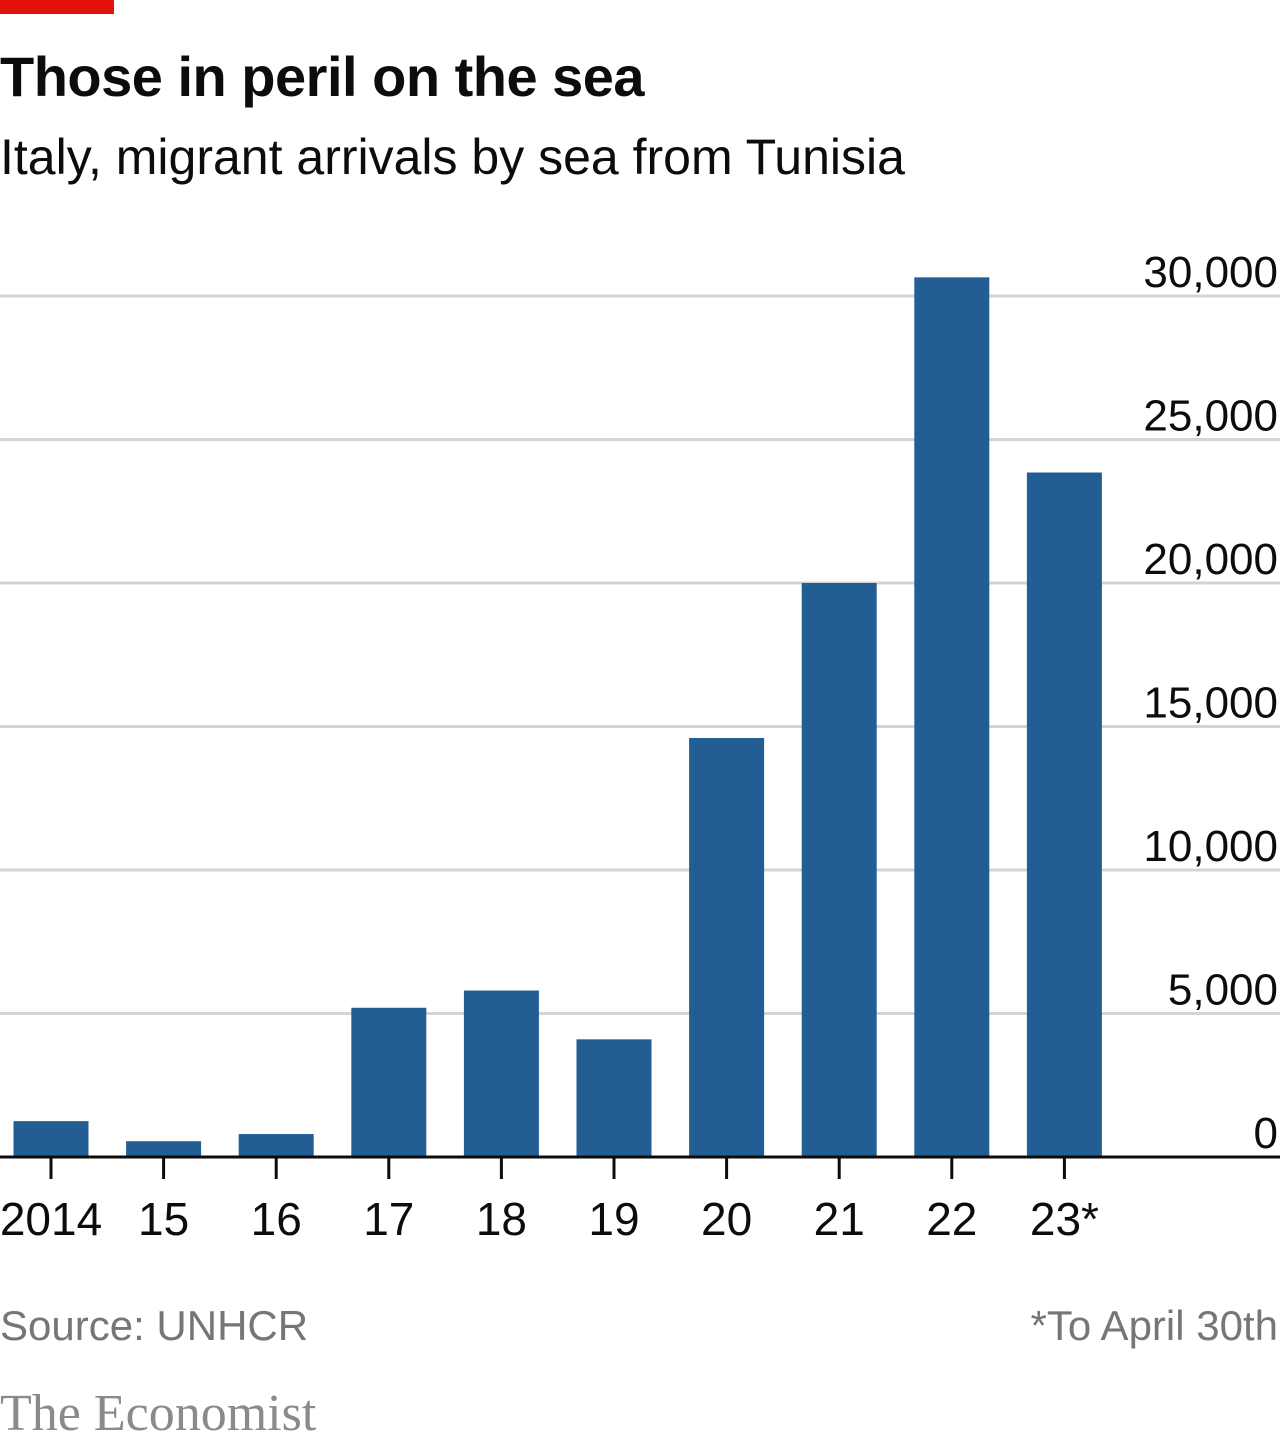 The image size is (1280, 1451). I want to click on footnote: *To April 30th, so click(1154, 1325).